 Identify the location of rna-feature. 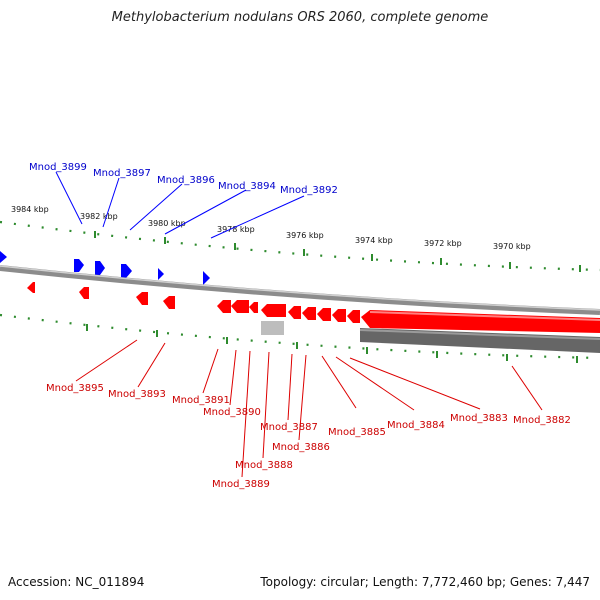
(480, 340).